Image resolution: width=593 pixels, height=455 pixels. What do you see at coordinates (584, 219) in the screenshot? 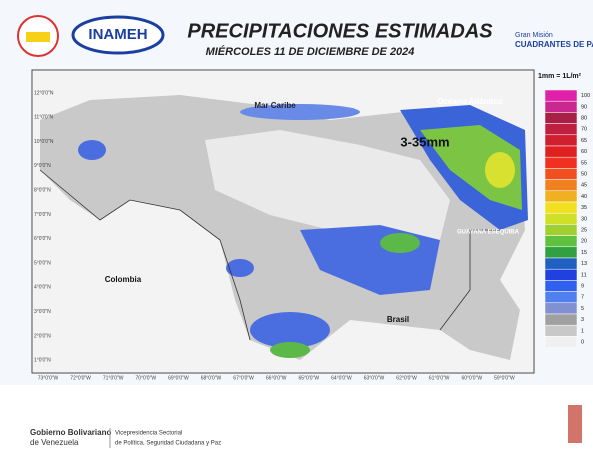
I see `legend-label: 30` at bounding box center [584, 219].